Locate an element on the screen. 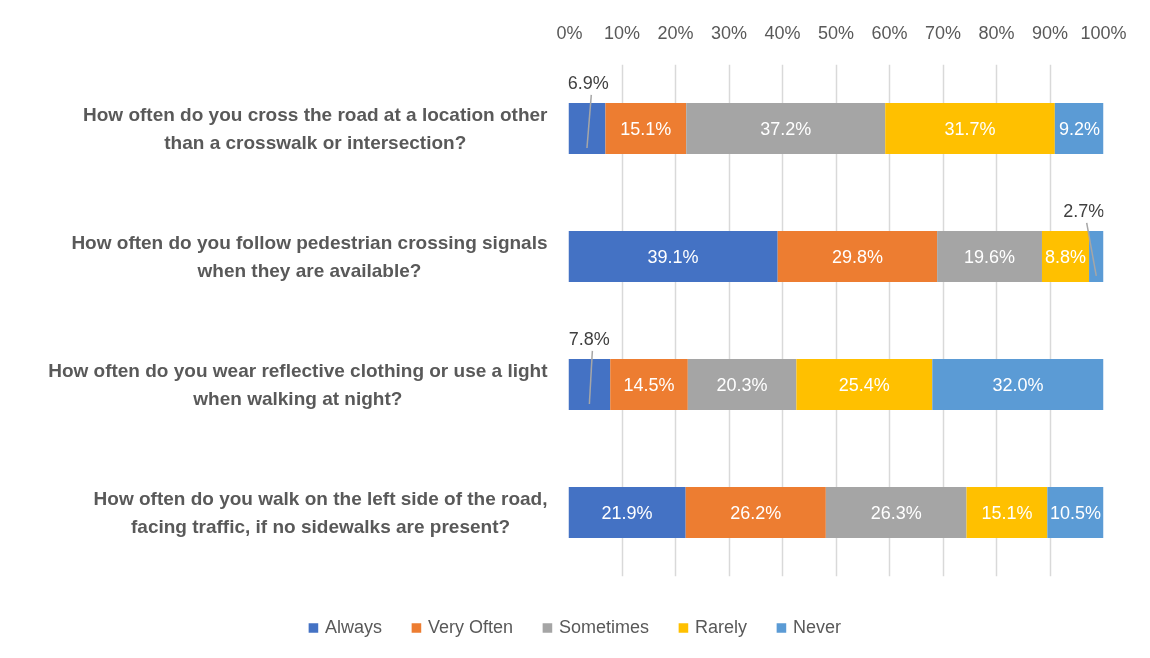  y-tick-label: How often do you walk on the left side of the road, facing traffic, if no sidewalks are present? is located at coordinates (320, 512).